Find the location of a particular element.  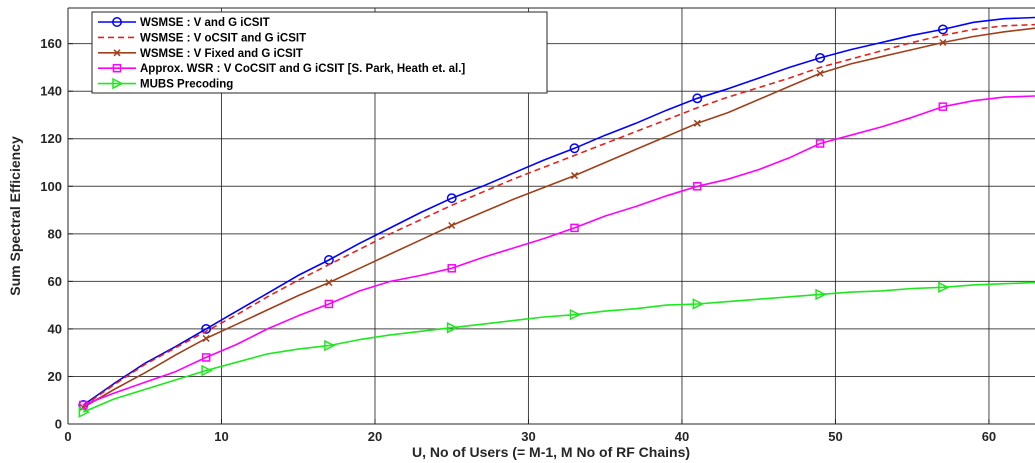

x-tick-label: 40 is located at coordinates (682, 436).